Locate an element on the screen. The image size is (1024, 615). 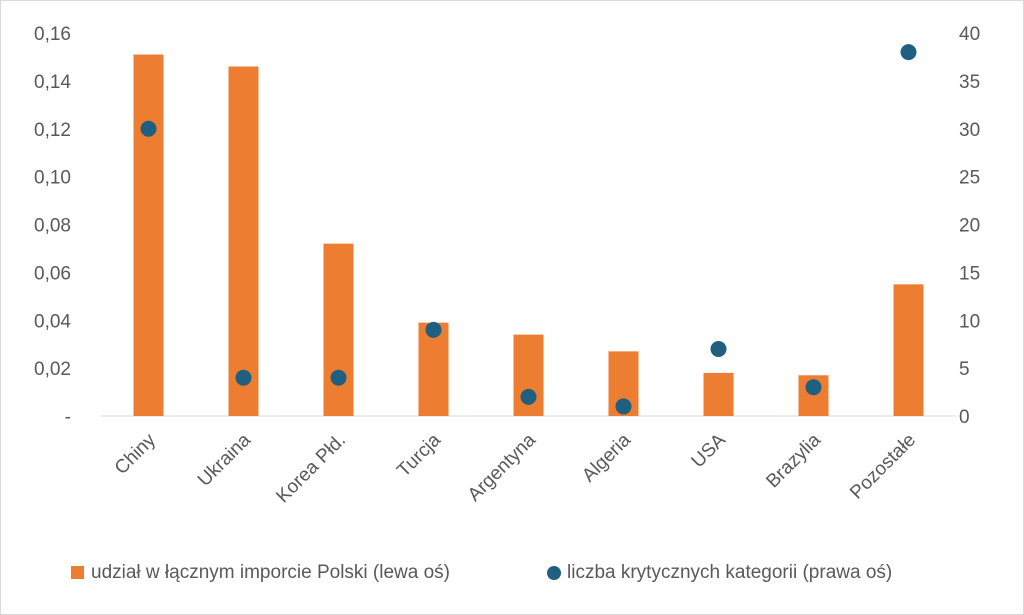
category-label: Argentyna is located at coordinates (502, 467).